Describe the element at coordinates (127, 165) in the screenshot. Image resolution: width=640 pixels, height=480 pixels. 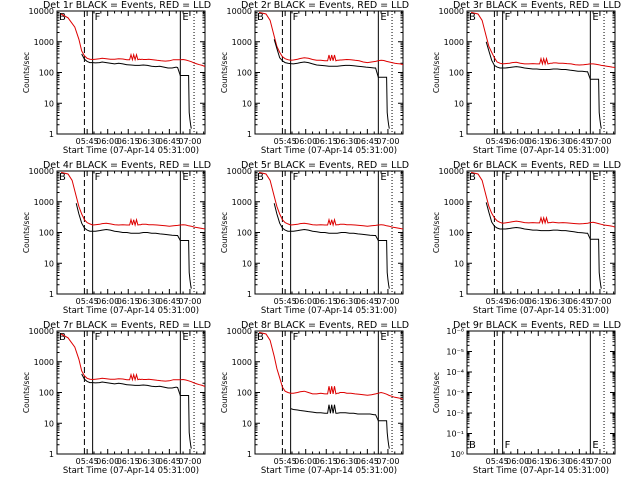
I see `panel-title: Det 4r BLACK = Events, RED = LLD` at that location.